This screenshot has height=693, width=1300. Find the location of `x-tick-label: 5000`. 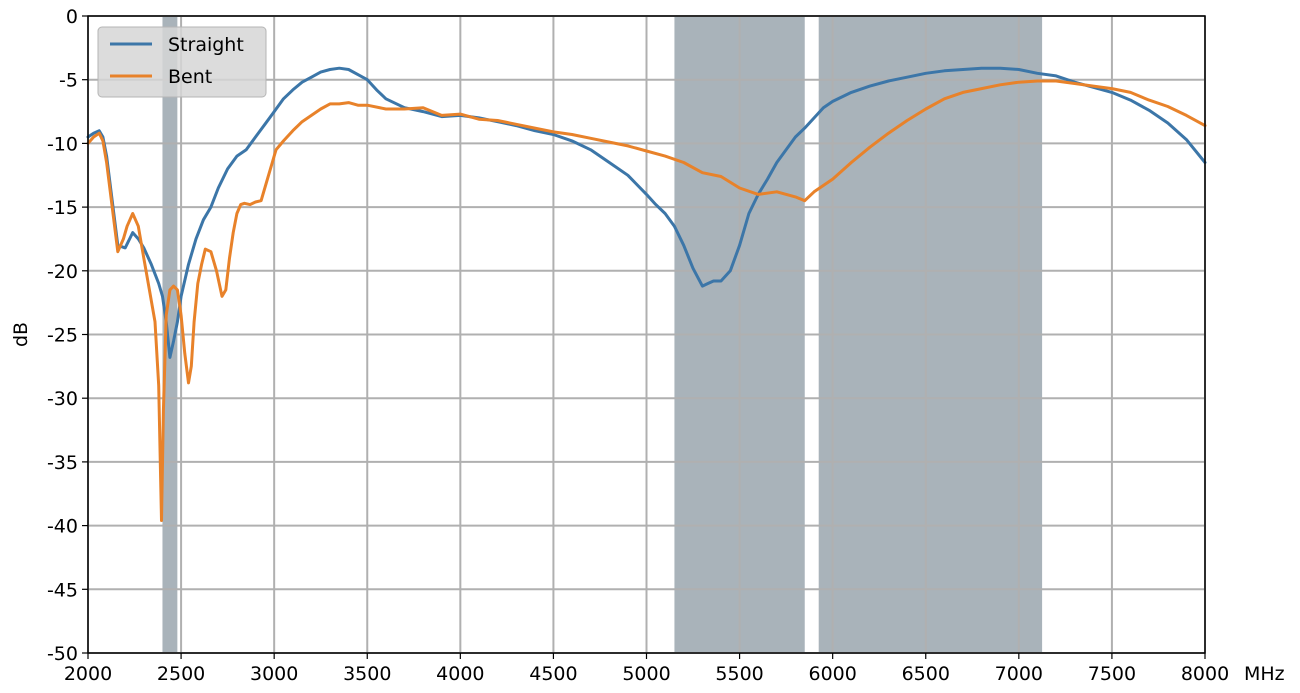

x-tick-label: 5000 is located at coordinates (646, 674).